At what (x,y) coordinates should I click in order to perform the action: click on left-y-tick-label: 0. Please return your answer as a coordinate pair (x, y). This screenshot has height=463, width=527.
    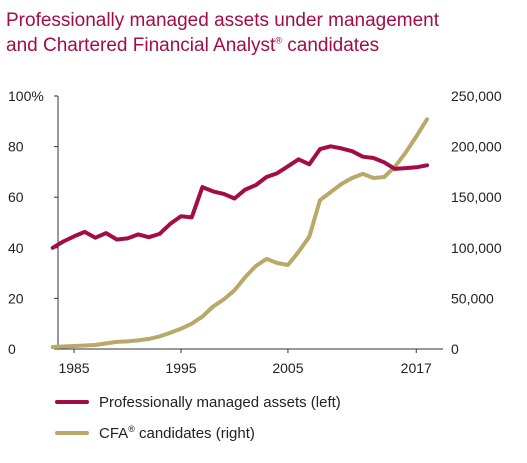
    Looking at the image, I should click on (12, 349).